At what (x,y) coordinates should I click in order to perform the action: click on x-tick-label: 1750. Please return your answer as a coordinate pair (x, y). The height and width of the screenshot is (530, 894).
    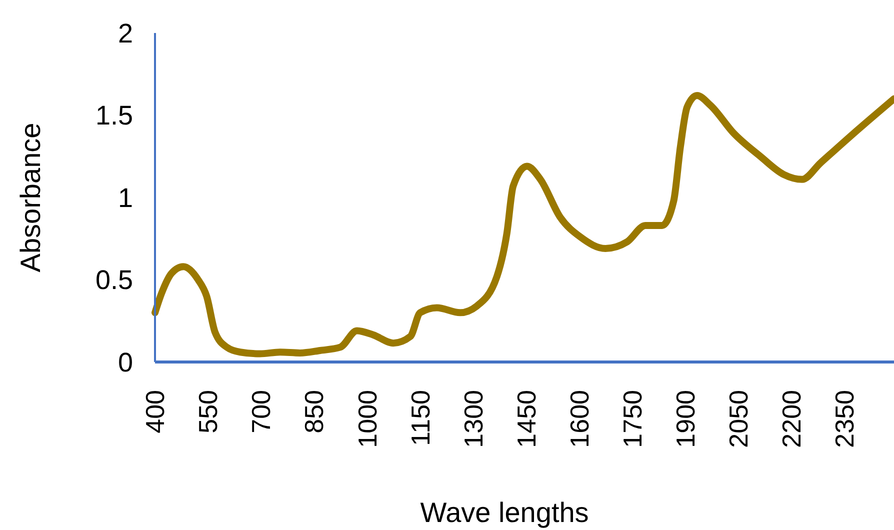
    Looking at the image, I should click on (632, 419).